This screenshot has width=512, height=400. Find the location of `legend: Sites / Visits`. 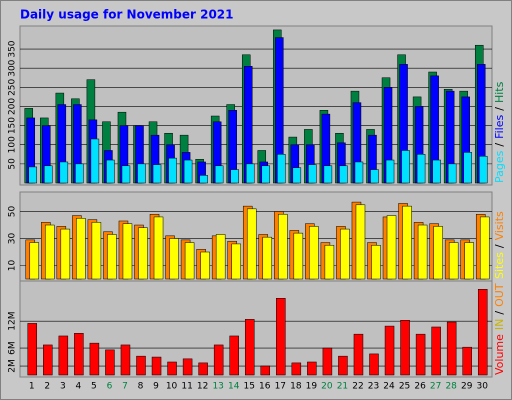

legend: Sites / Visits is located at coordinates (499, 245).